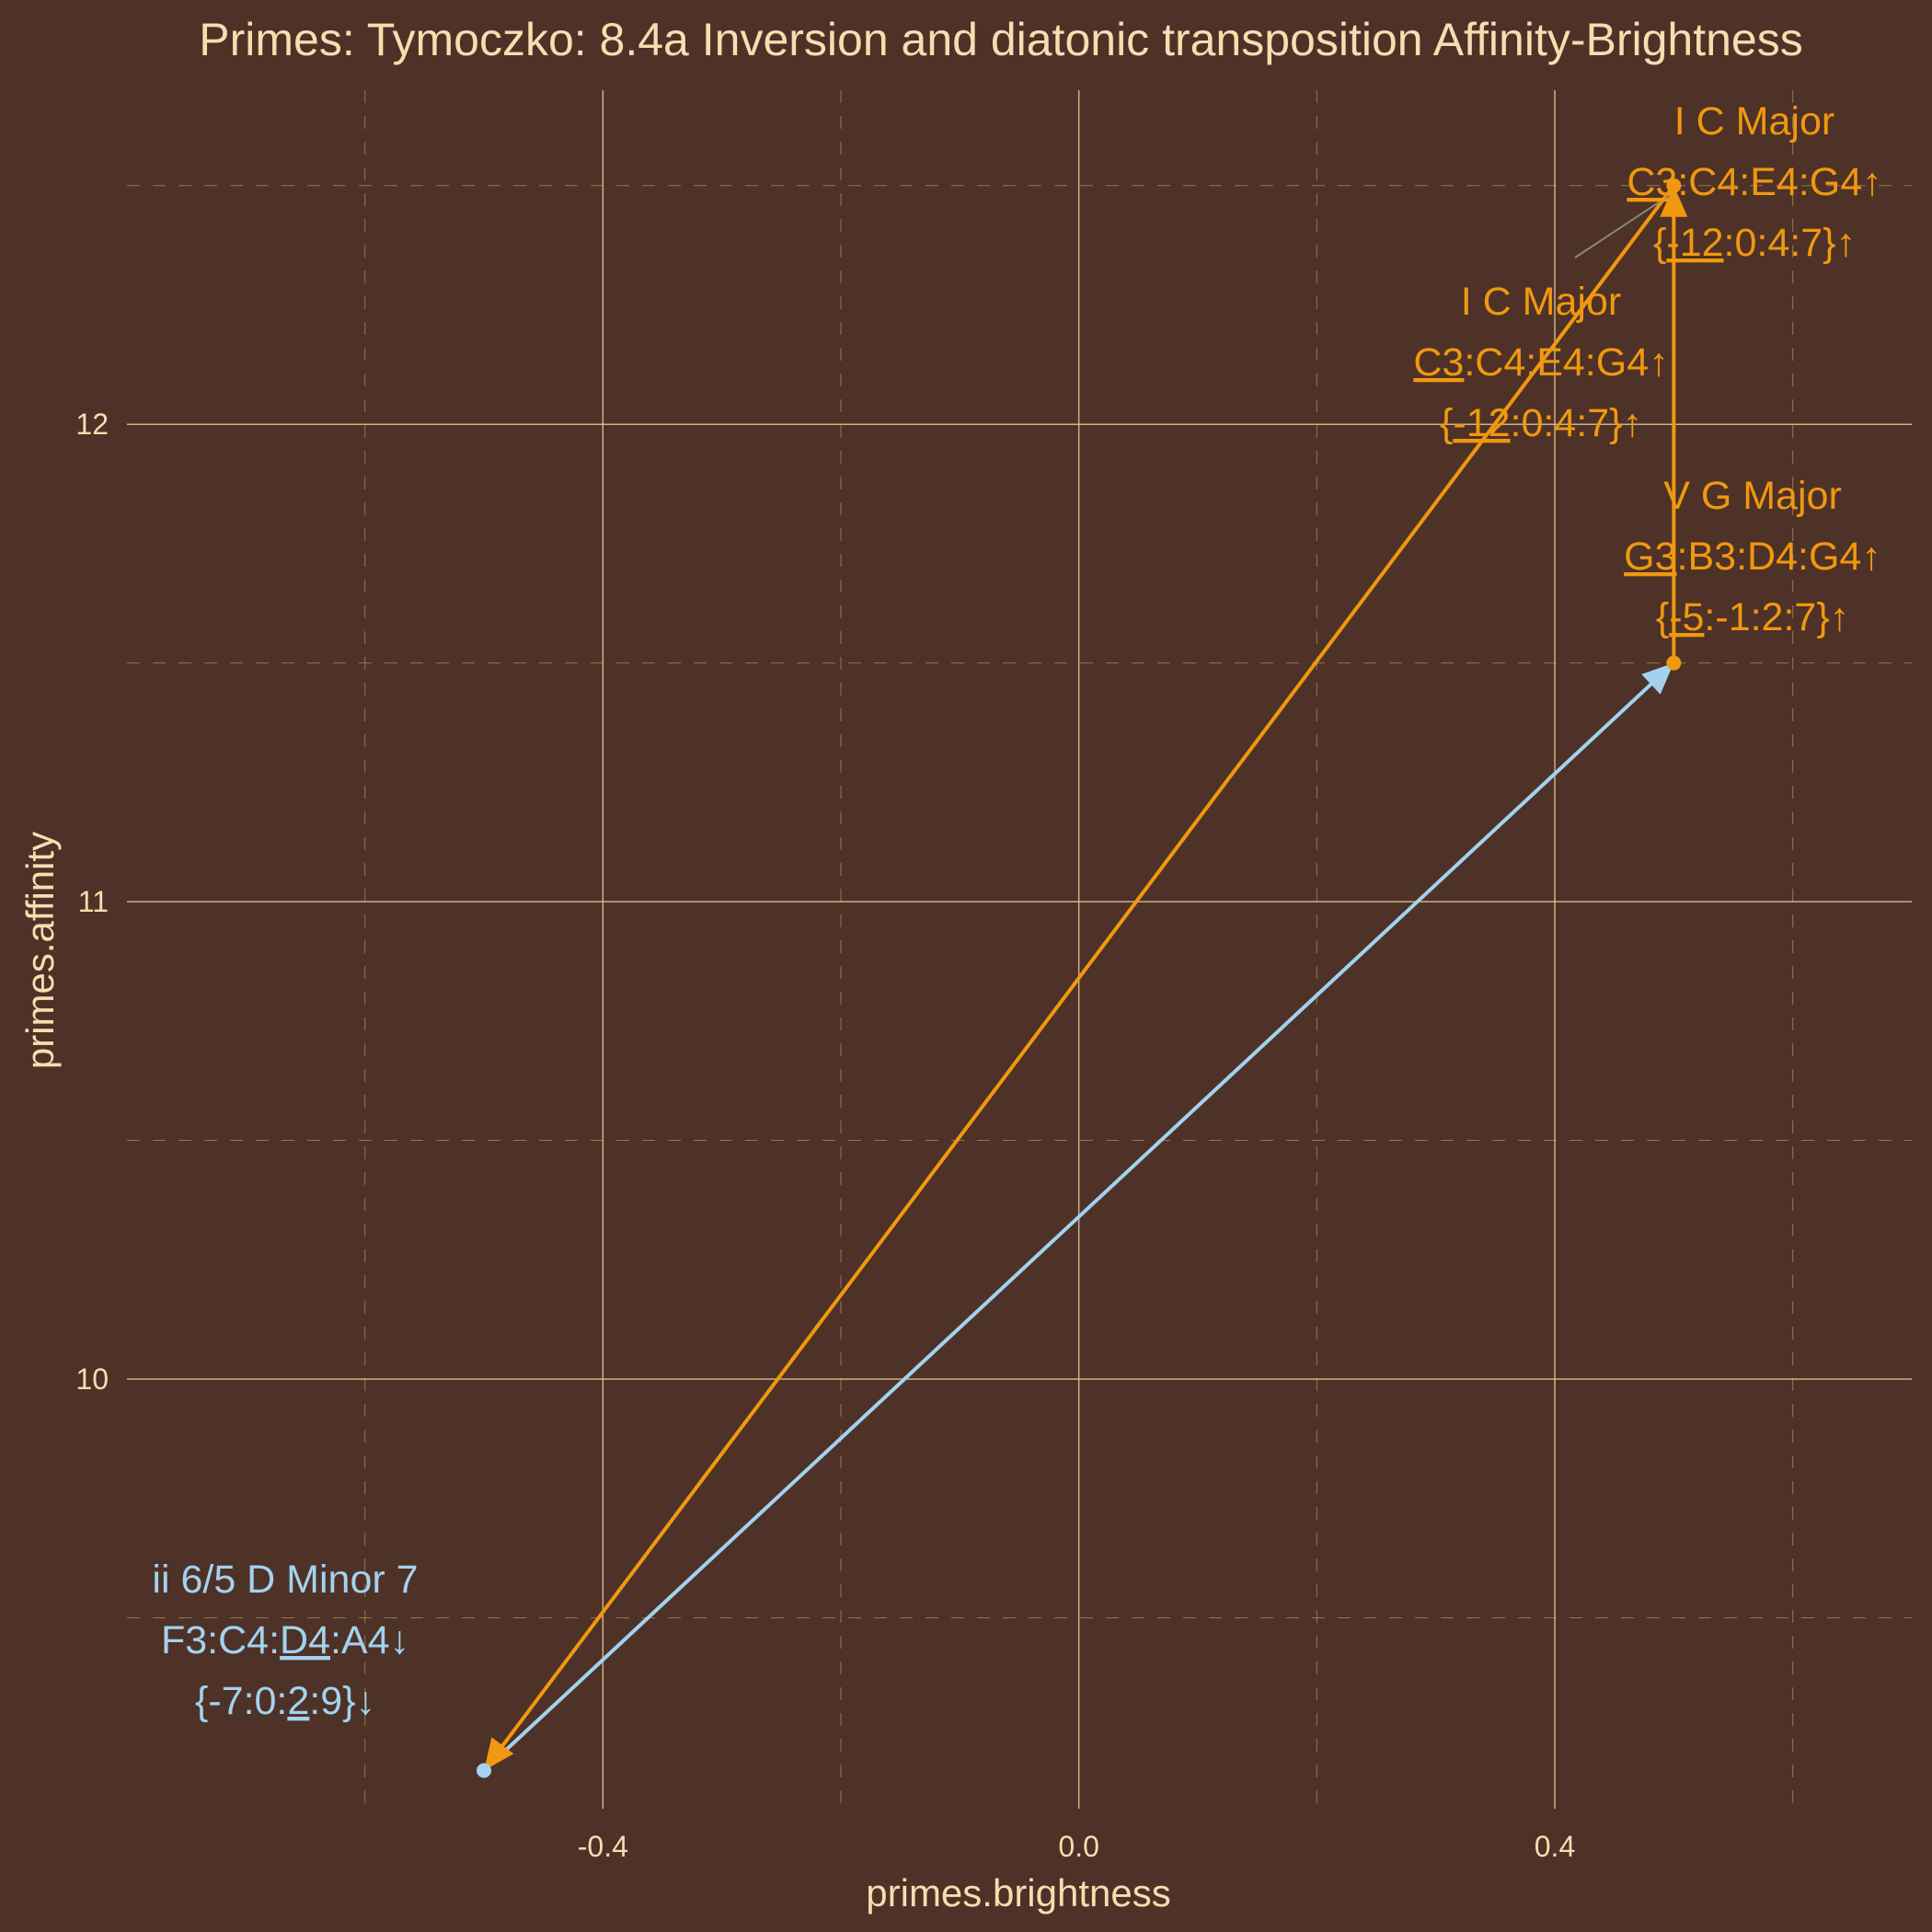  What do you see at coordinates (1776, 617) in the screenshot?
I see `chord-label-segment: :-1:2:7}↑` at bounding box center [1776, 617].